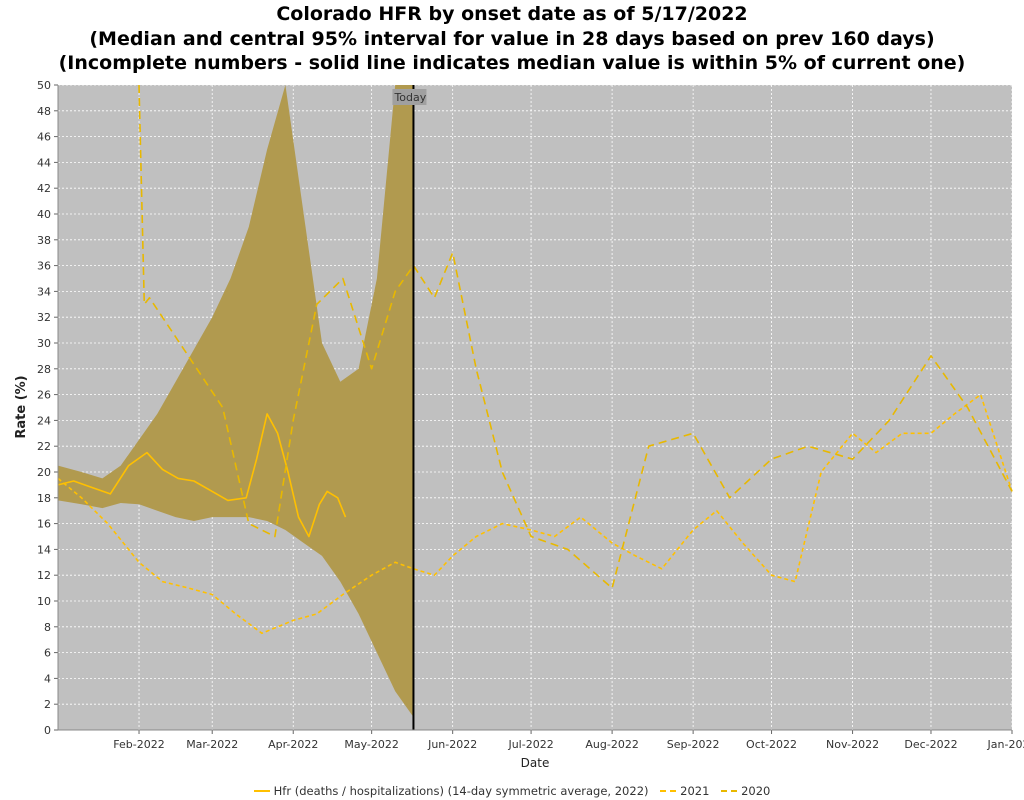 The image size is (1024, 800). I want to click on y-tick-label: 8, so click(47, 627).